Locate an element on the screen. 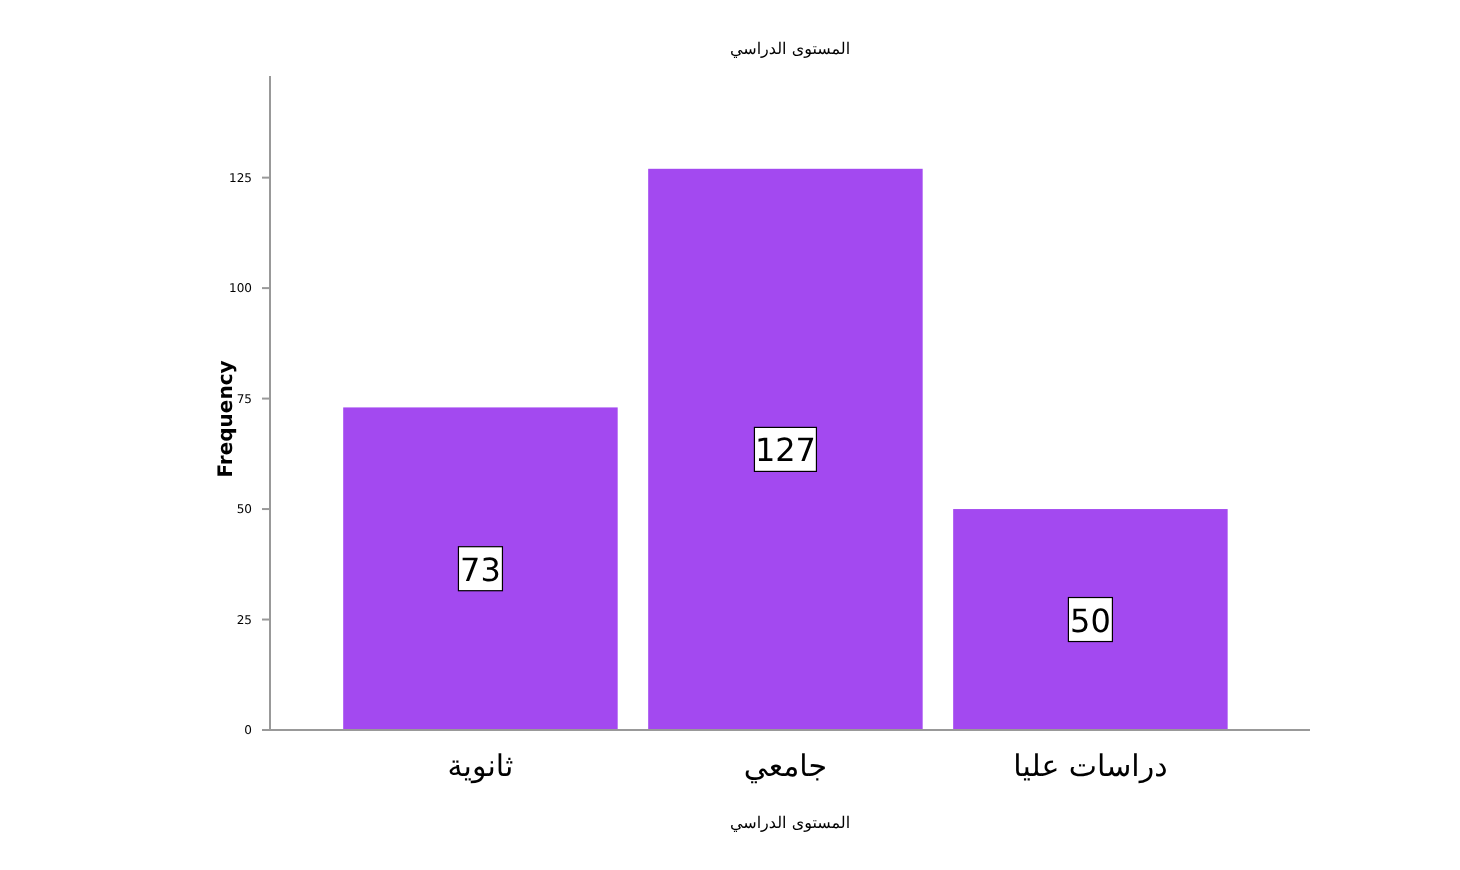 Image resolution: width=1460 pixels, height=870 pixels. data-label: 127 is located at coordinates (785, 450).